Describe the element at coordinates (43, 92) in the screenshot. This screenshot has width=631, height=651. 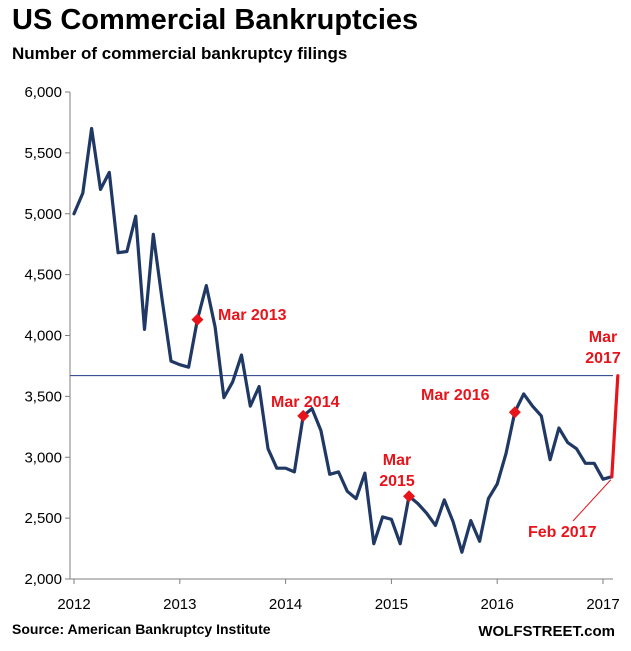
I see `y-tick-label: 6,000` at that location.